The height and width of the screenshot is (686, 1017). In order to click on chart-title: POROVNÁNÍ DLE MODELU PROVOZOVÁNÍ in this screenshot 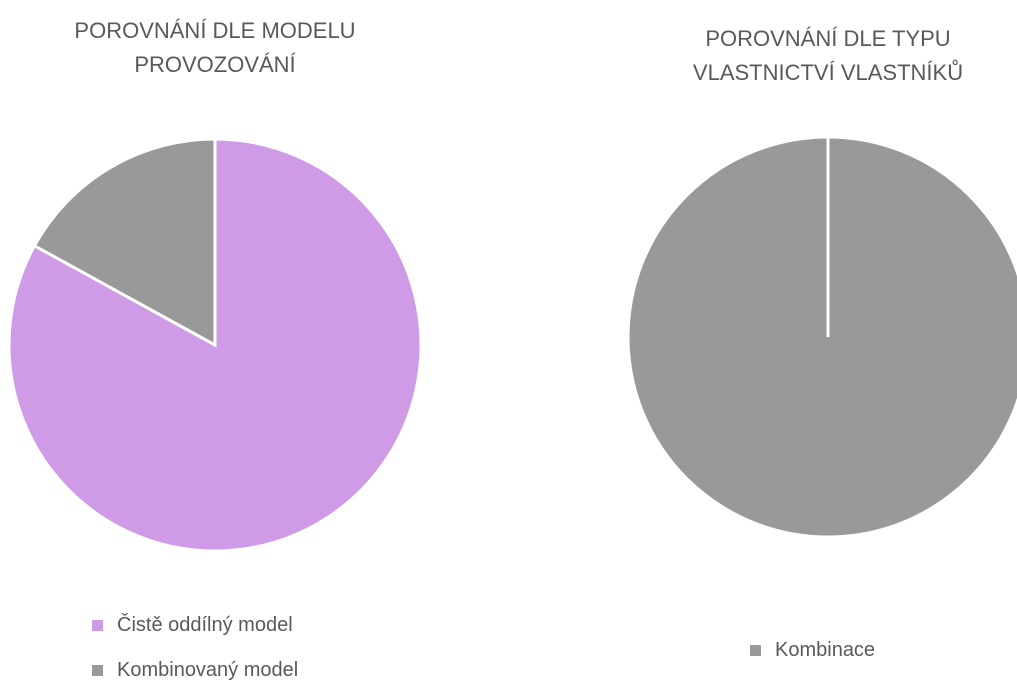, I will do `click(215, 47)`.